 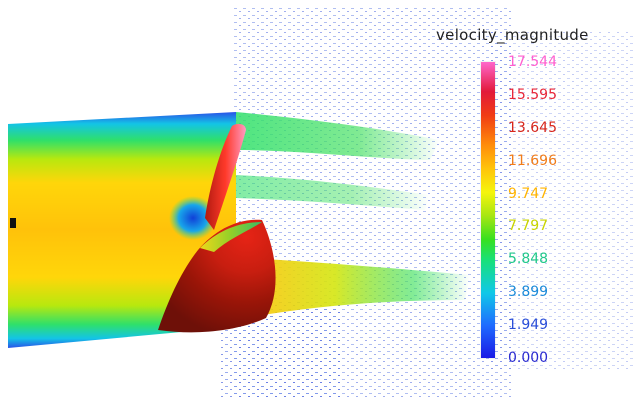 I want to click on colorbar-tick-label: 9.747, so click(x=528, y=193).